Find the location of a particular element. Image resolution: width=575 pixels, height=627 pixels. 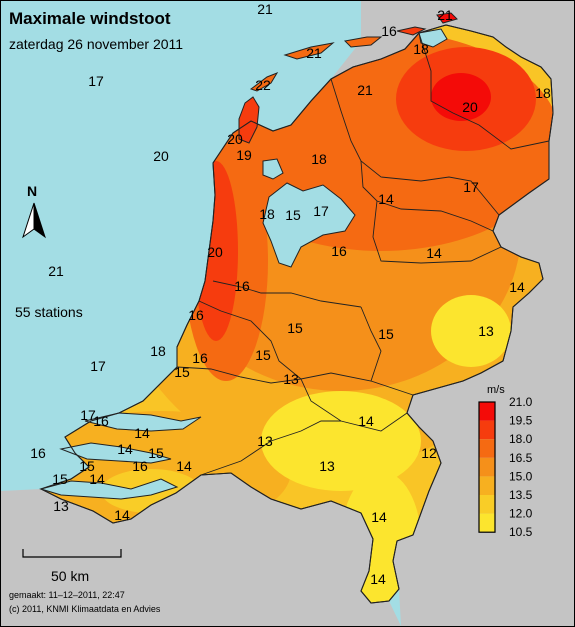

island-schiermonnikoog is located at coordinates (411, 31).